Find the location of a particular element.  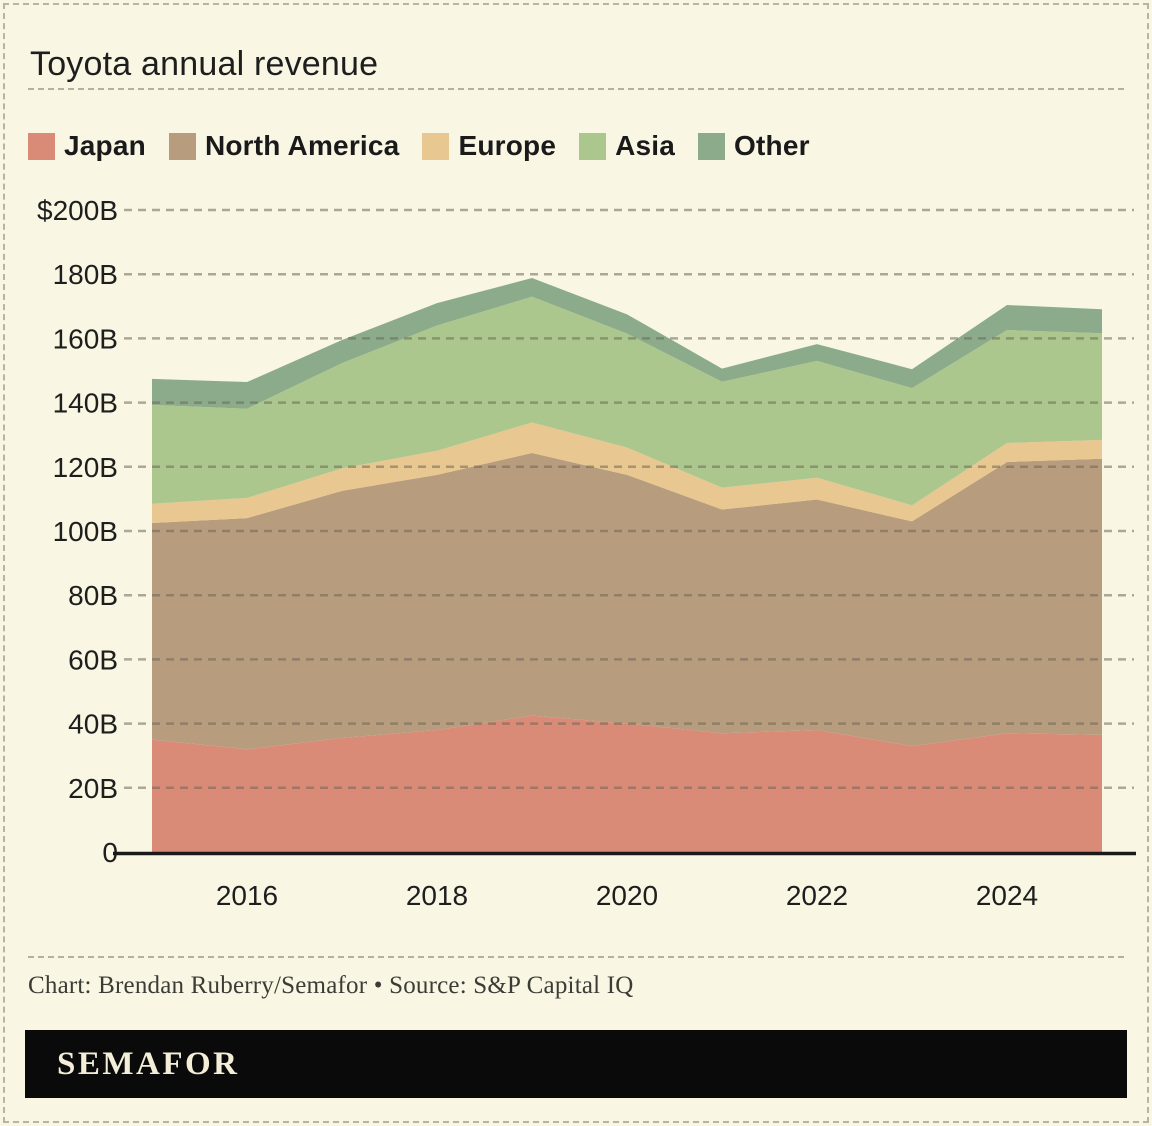

y-tick-label-100: 100B is located at coordinates (85, 531).